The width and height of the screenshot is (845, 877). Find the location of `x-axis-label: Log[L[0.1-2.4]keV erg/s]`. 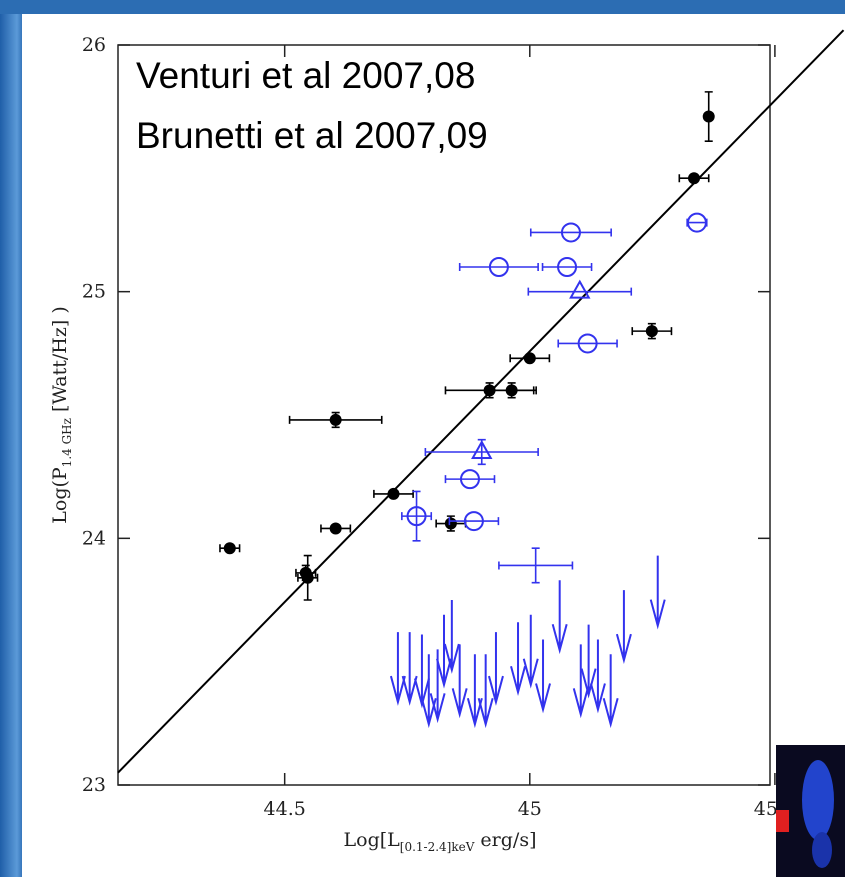

x-axis-label: Log[L[0.1-2.4]keV erg/s] is located at coordinates (440, 841).